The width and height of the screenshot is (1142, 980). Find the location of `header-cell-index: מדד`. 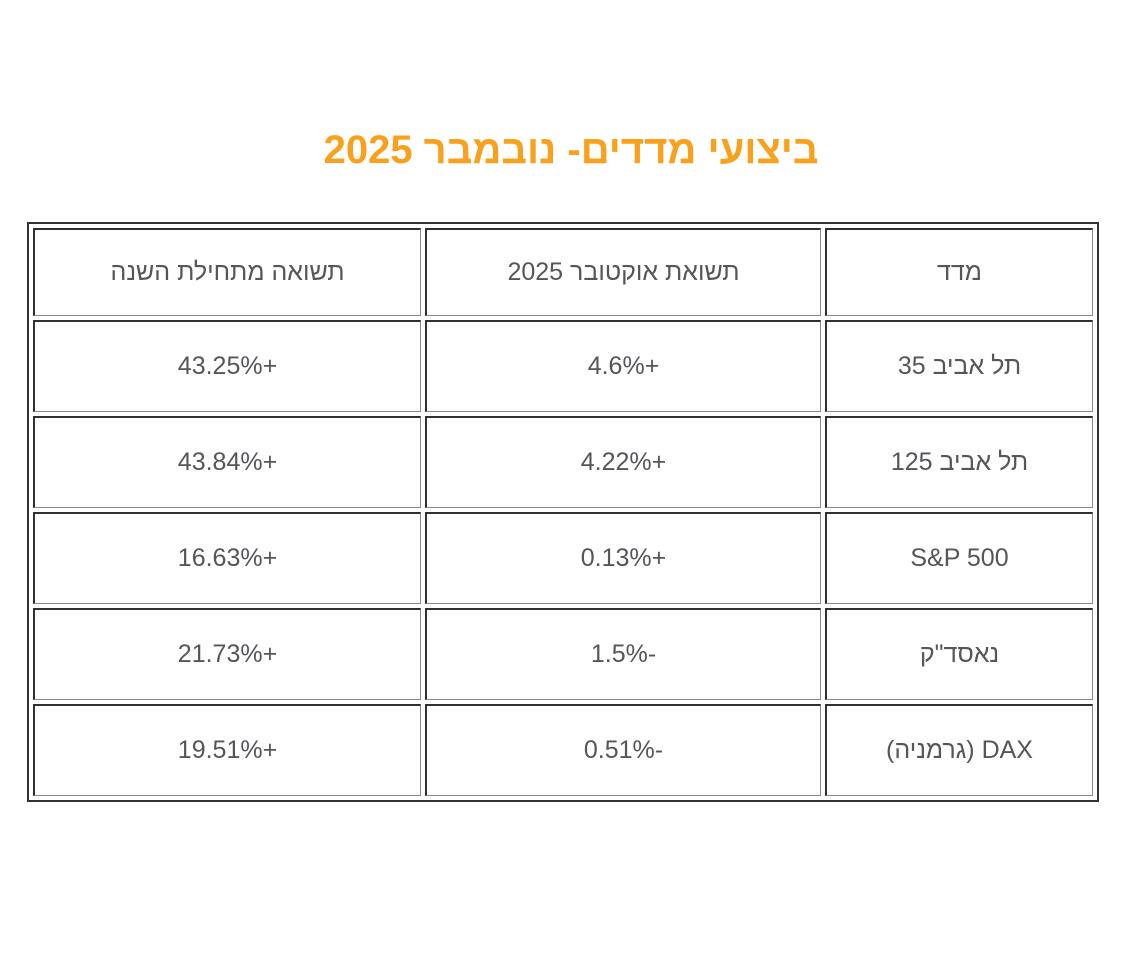

header-cell-index: מדד is located at coordinates (959, 272).